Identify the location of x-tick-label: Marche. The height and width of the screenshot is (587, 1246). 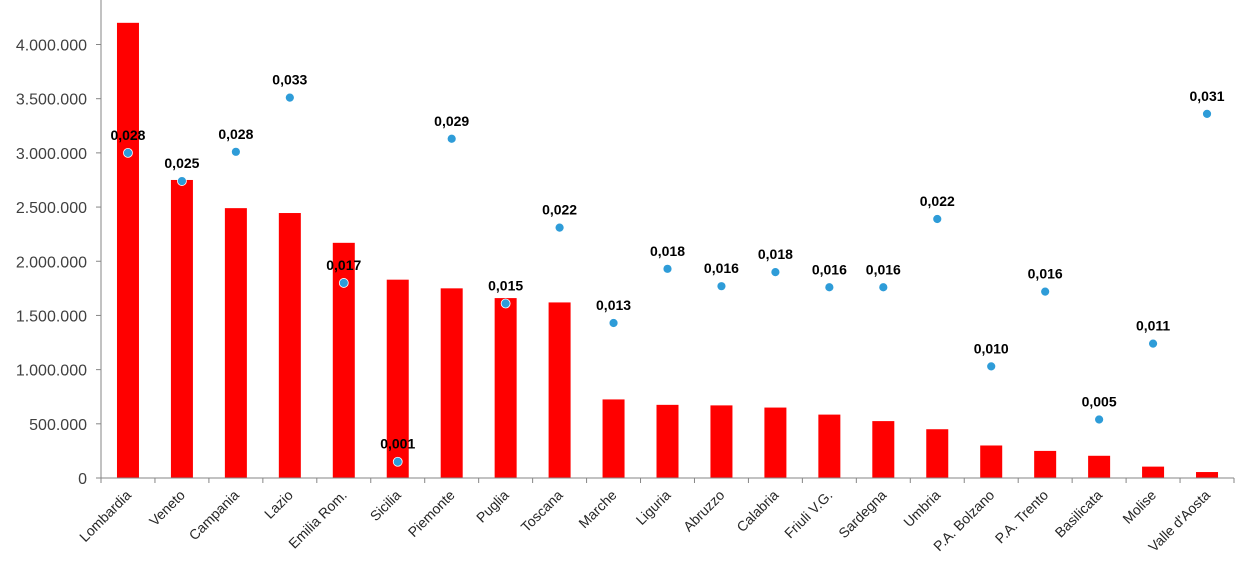
(597, 509).